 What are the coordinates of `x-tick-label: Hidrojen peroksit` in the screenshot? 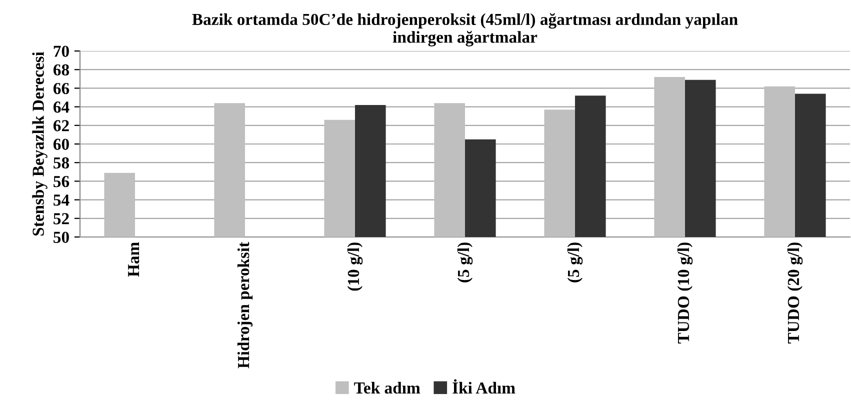 It's located at (245, 305).